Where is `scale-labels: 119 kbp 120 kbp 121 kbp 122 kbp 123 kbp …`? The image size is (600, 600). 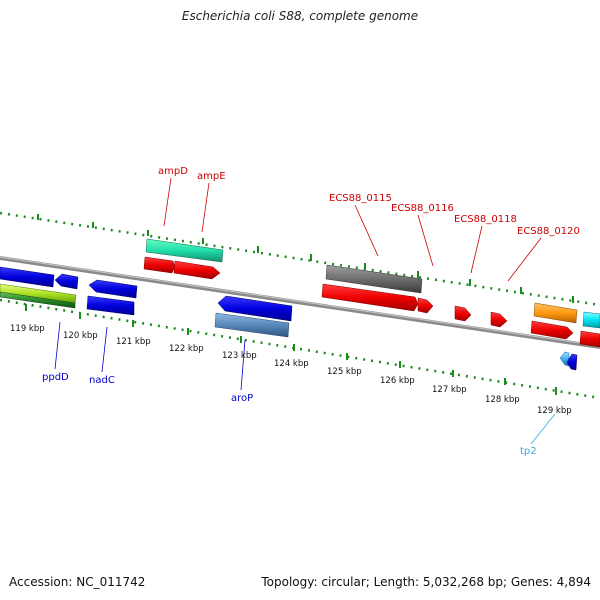 scale-labels: 119 kbp 120 kbp 121 kbp 122 kbp 123 kbp … is located at coordinates (291, 370).